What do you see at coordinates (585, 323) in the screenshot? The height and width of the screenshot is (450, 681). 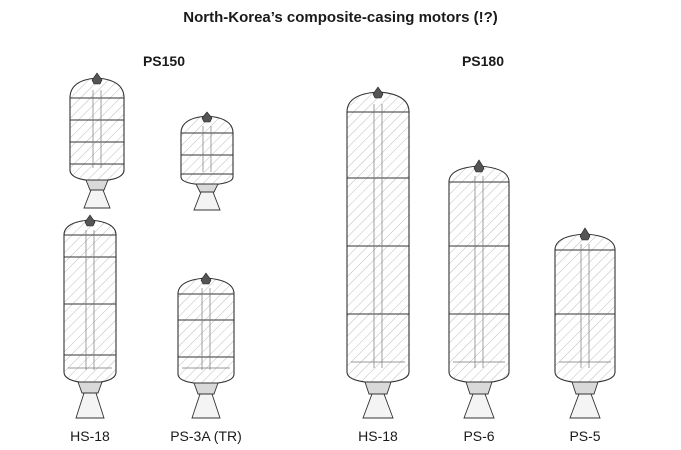 I see `motor-ps180-ps5` at bounding box center [585, 323].